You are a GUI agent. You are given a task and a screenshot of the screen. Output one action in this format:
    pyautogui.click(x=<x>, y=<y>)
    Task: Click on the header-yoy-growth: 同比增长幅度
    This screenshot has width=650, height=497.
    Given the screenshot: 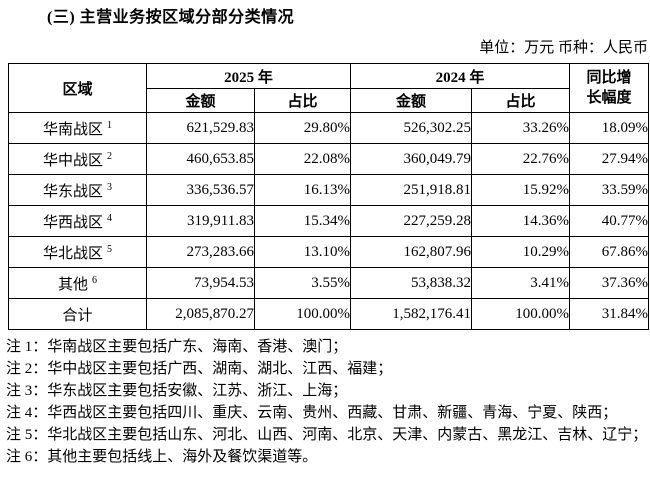 What is the action you would take?
    pyautogui.click(x=609, y=88)
    